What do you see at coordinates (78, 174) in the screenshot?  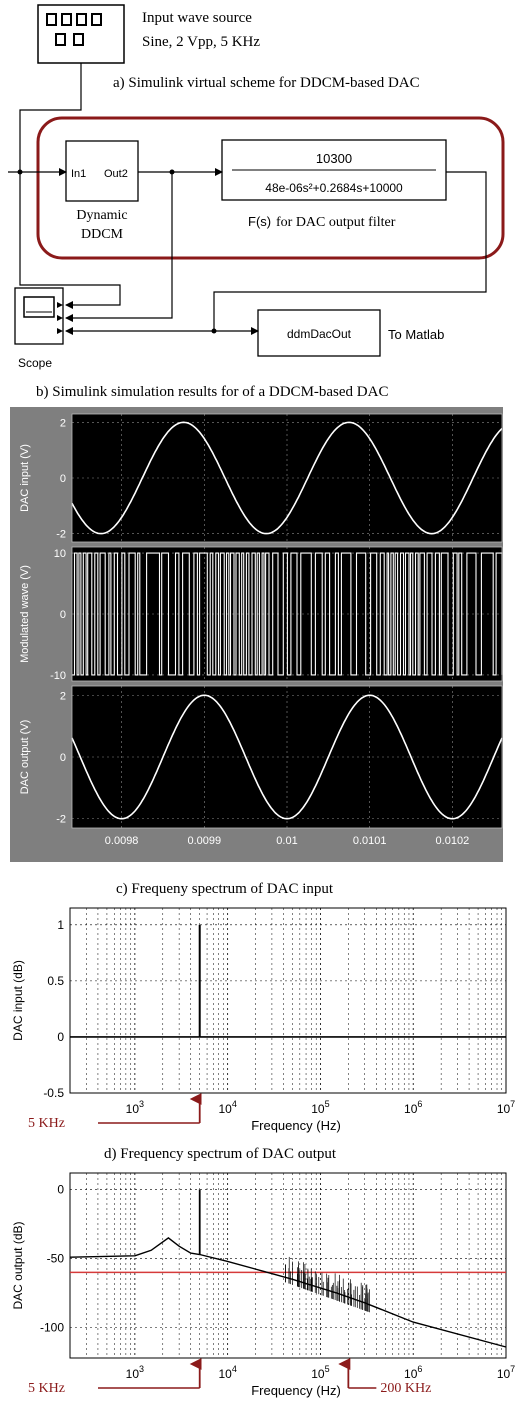 I see `ddcm-port-in: In1` at bounding box center [78, 174].